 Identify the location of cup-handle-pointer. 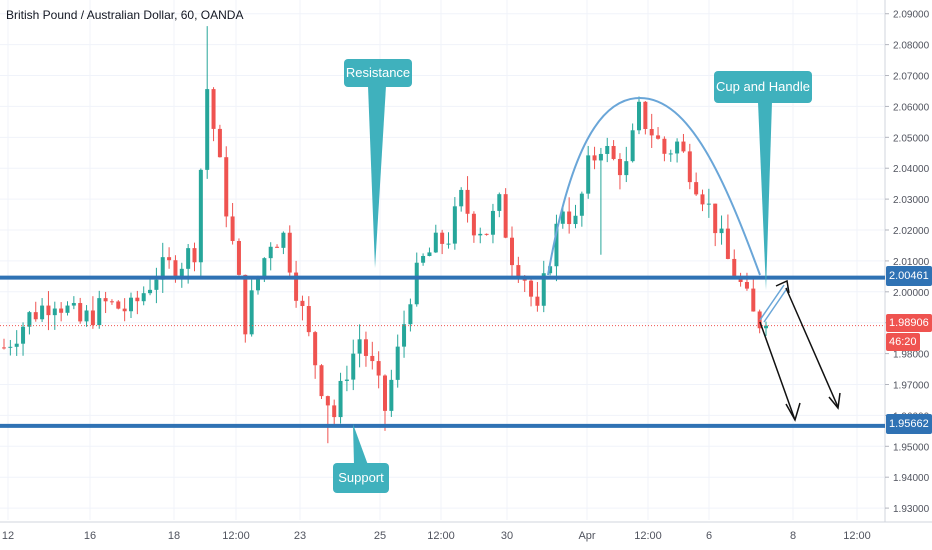
(765, 196).